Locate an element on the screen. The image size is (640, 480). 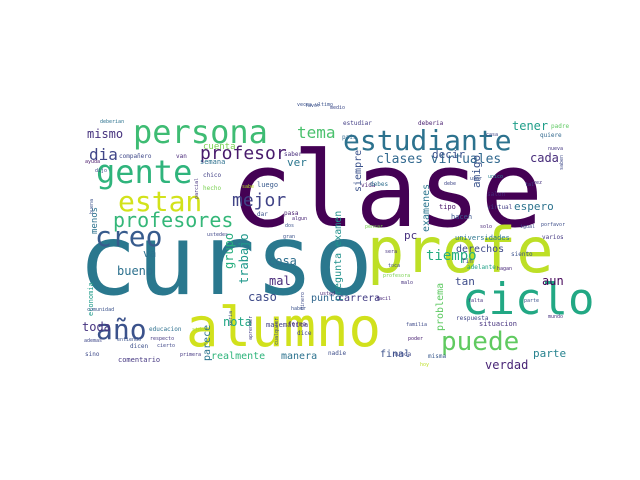
cloud-word: mismo is located at coordinates (105, 134).